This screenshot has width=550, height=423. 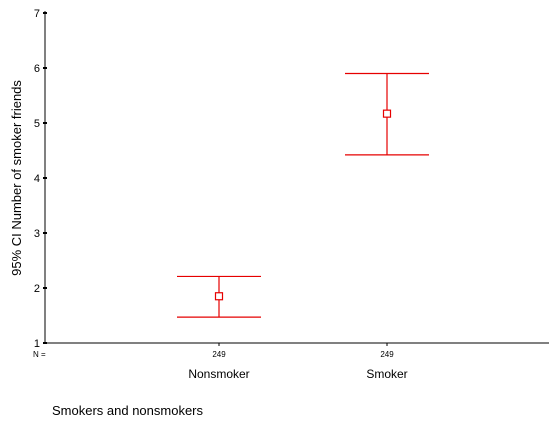 I want to click on y-tick-label: 3, so click(x=37, y=234).